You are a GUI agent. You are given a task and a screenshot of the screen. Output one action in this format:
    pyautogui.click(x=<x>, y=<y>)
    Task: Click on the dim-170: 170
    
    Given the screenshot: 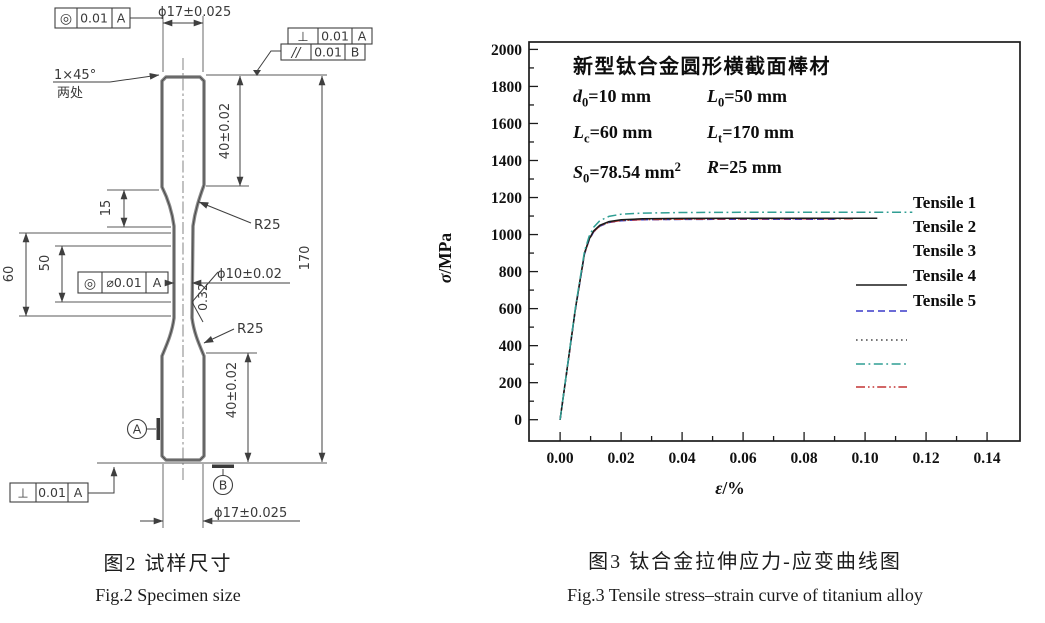 What is the action you would take?
    pyautogui.click(x=305, y=258)
    